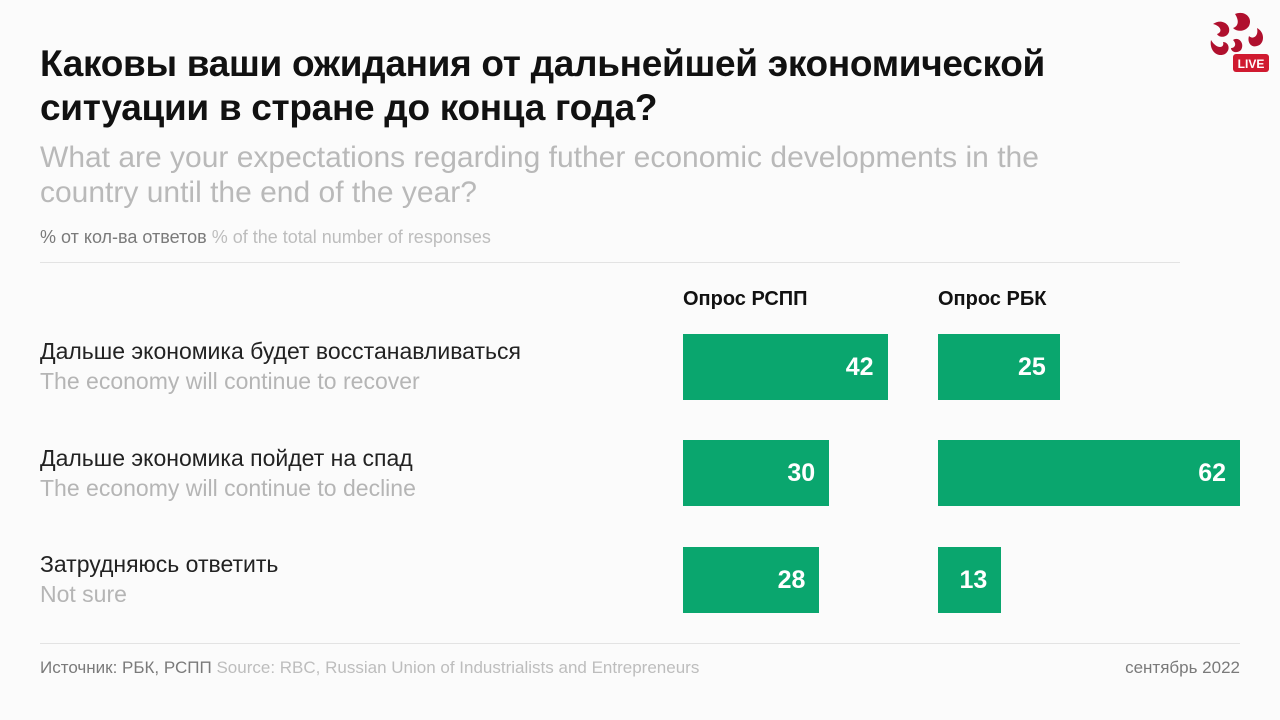 The height and width of the screenshot is (720, 1280). Describe the element at coordinates (226, 458) in the screenshot. I see `category-label-ru: Дальше экономика пойдет на спад` at that location.